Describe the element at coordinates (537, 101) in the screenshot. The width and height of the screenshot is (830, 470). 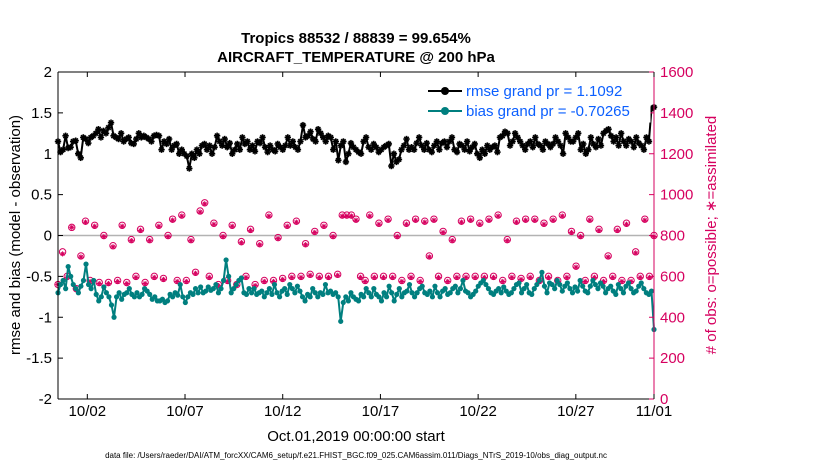
I see `legend-box` at that location.